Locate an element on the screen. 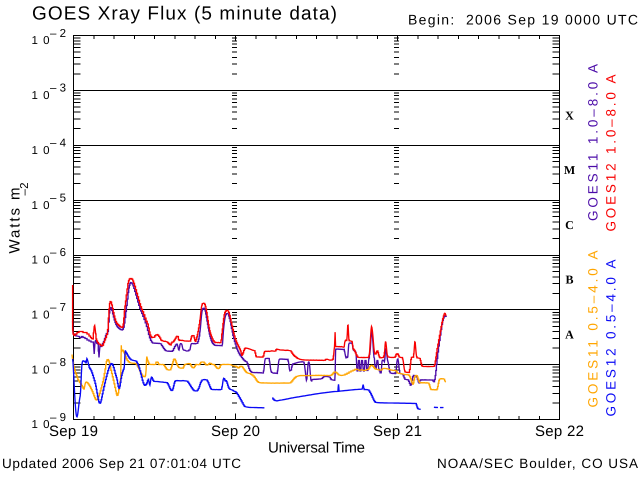 This screenshot has height=485, width=640. svg-text: Sep 21 is located at coordinates (397, 431).